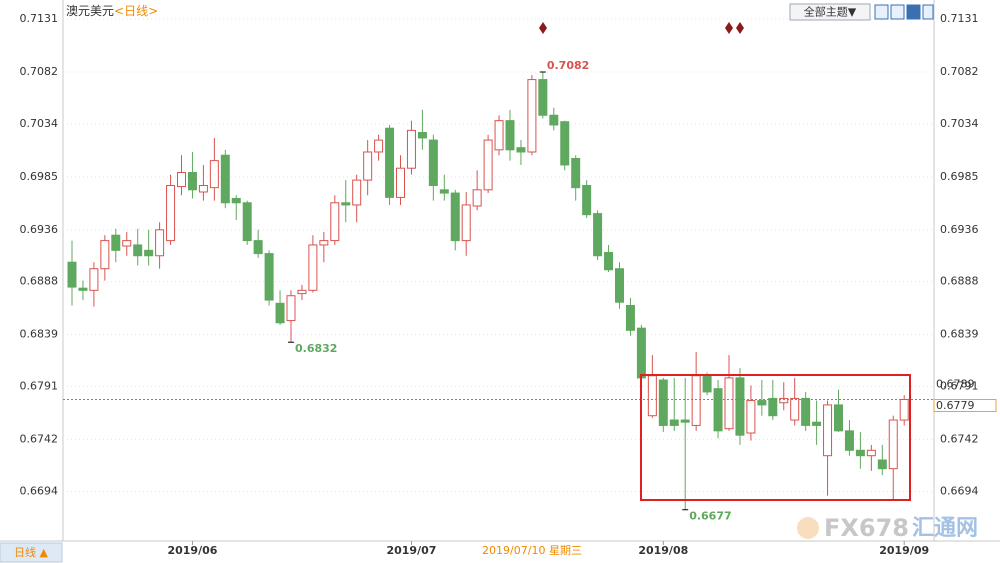  What do you see at coordinates (959, 386) in the screenshot?
I see `y-tick-label-right: 0.6791` at bounding box center [959, 386].